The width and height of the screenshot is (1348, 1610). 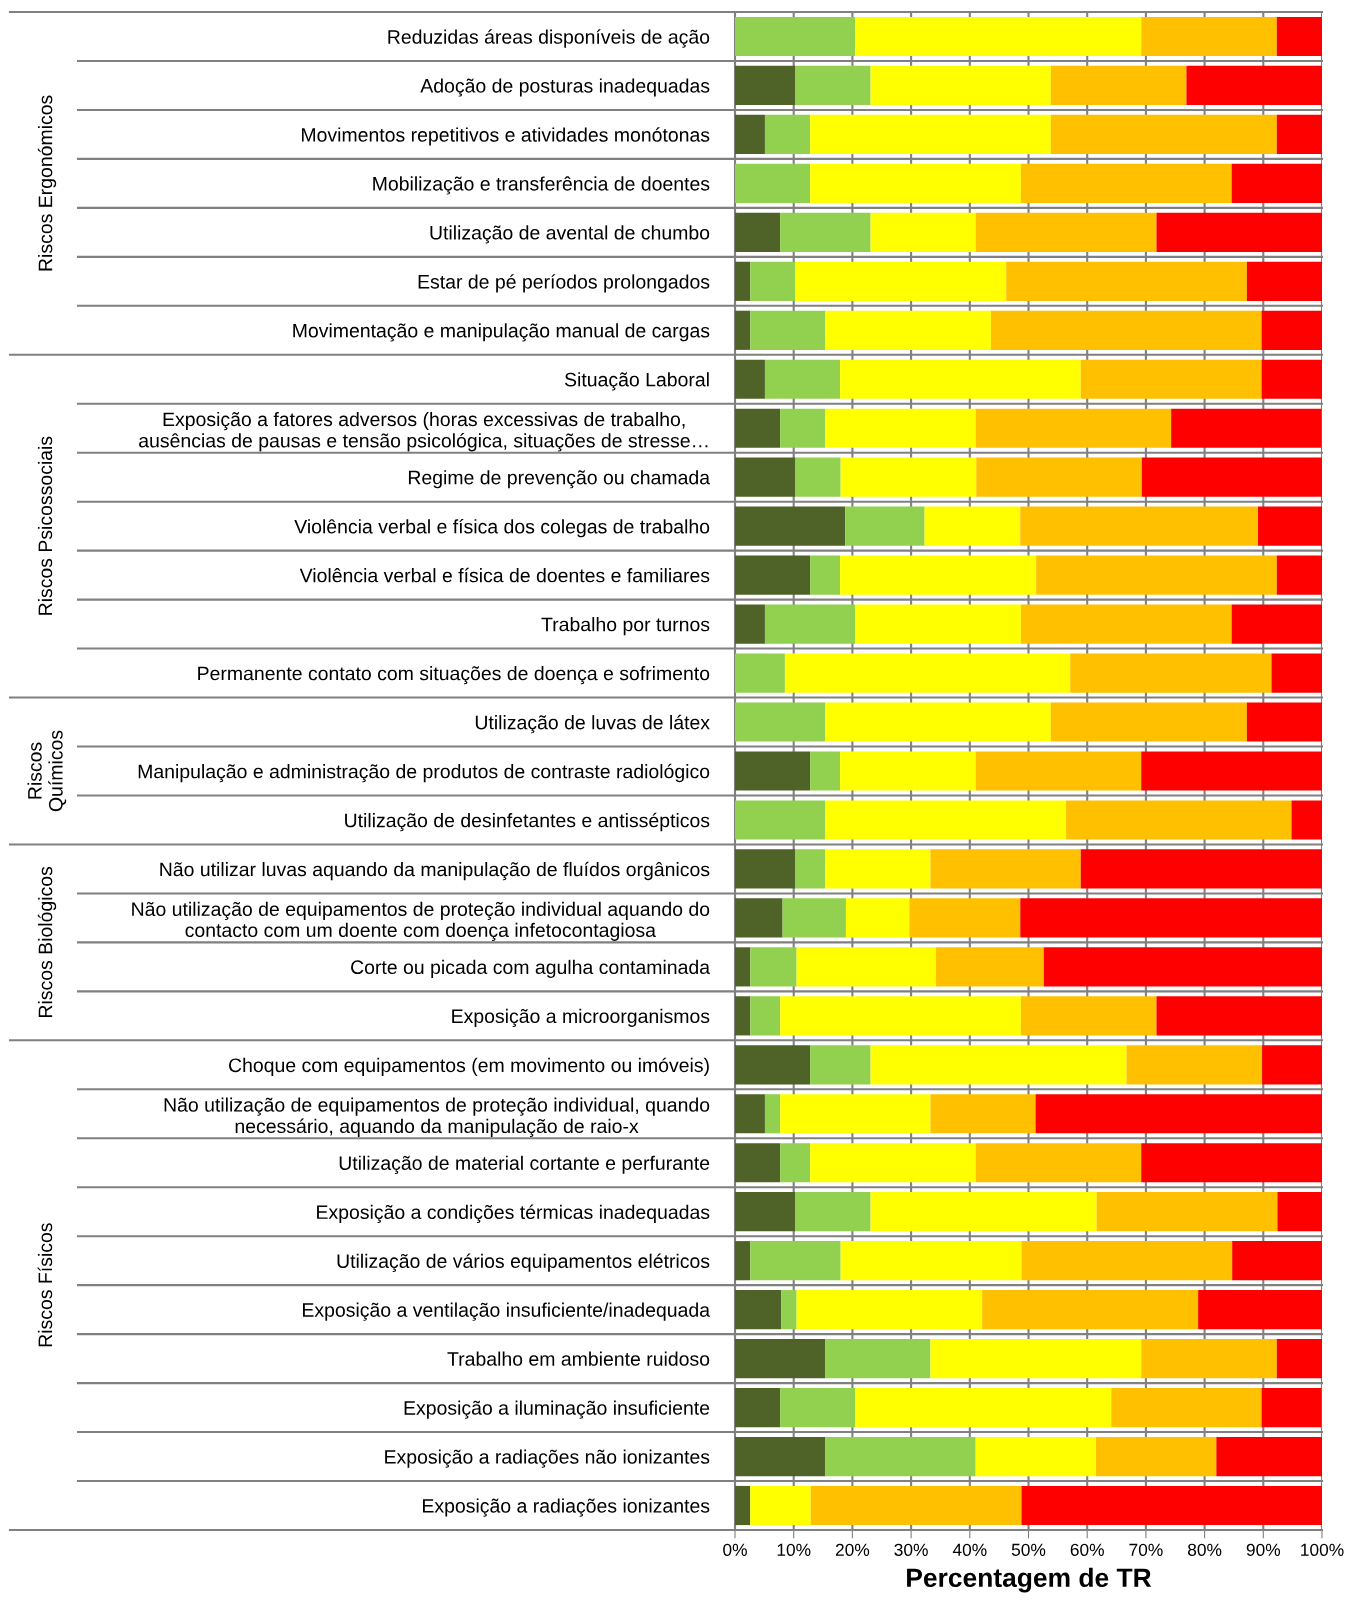 What do you see at coordinates (541, 185) in the screenshot?
I see `y-tick-label: Mobilização e transferência de doentes` at bounding box center [541, 185].